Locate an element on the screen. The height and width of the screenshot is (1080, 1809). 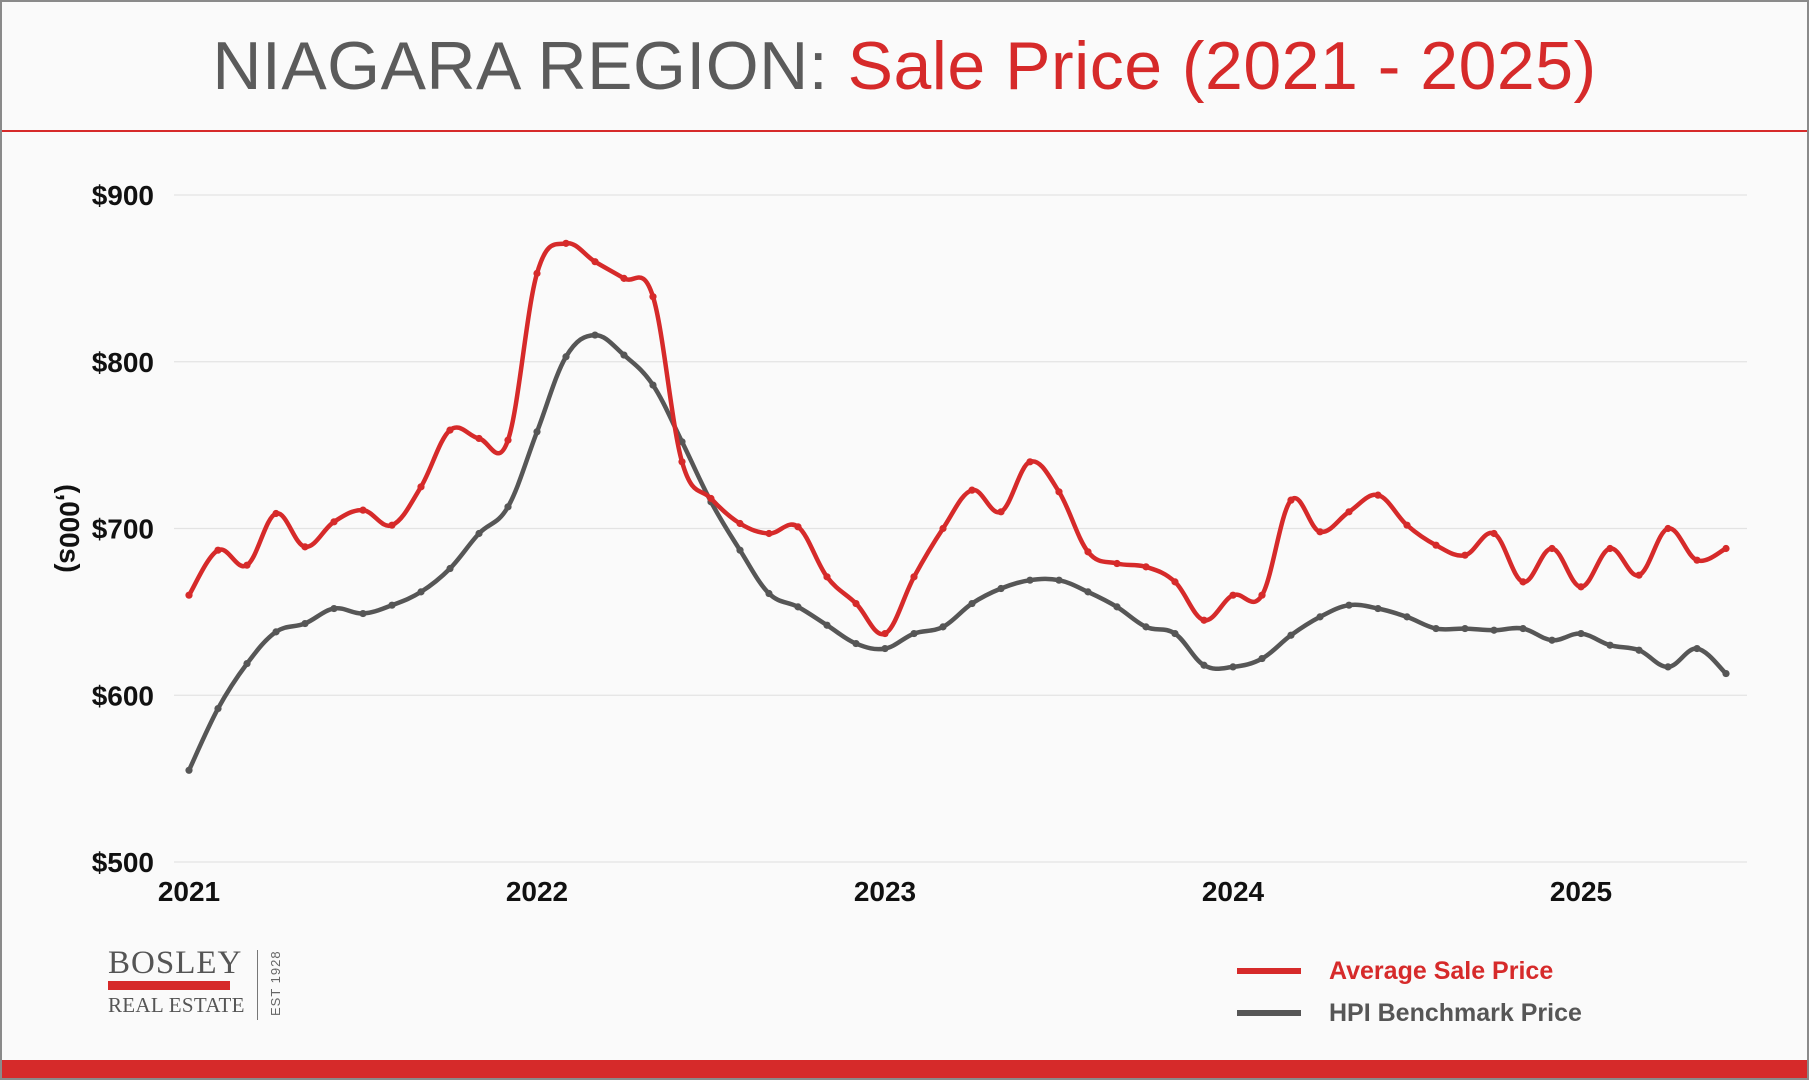
chart-title: NIAGARA REGION: Sale Price (2021 - 2025) is located at coordinates (904, 66).